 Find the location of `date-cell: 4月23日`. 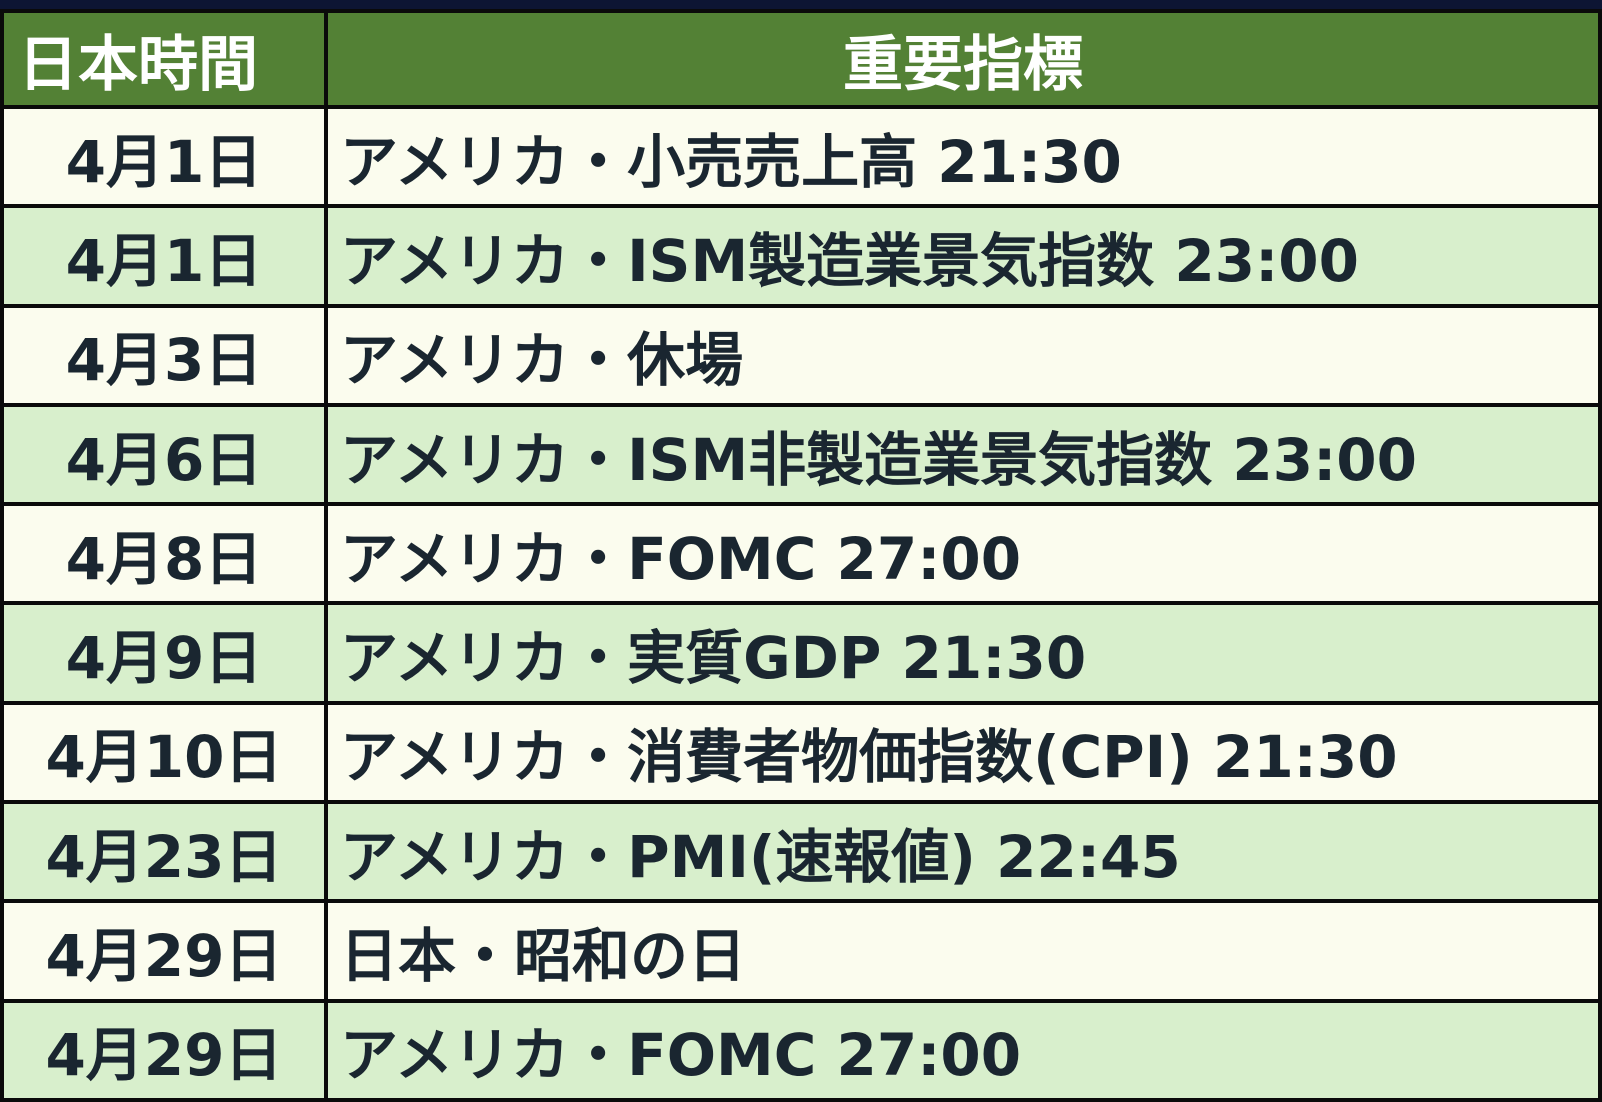

date-cell: 4月23日 is located at coordinates (164, 852).